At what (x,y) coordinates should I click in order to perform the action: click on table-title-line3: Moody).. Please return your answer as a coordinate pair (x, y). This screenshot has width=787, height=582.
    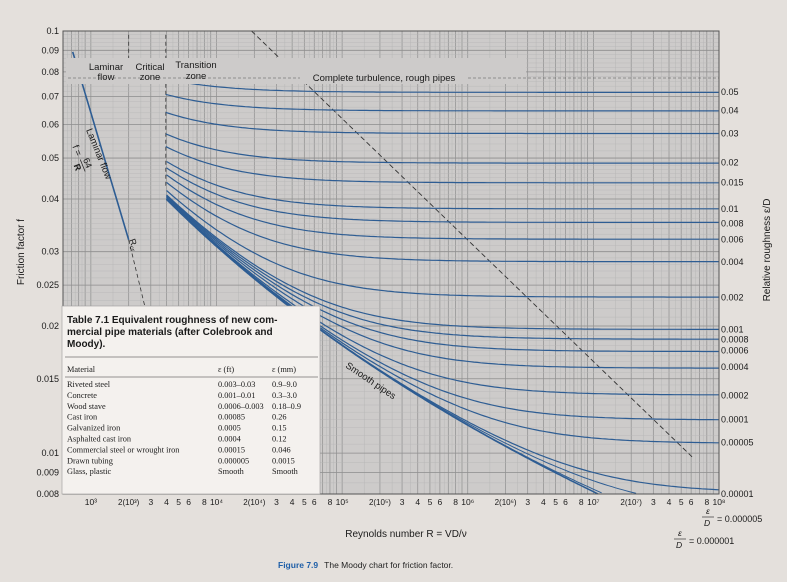
    Looking at the image, I should click on (86, 344).